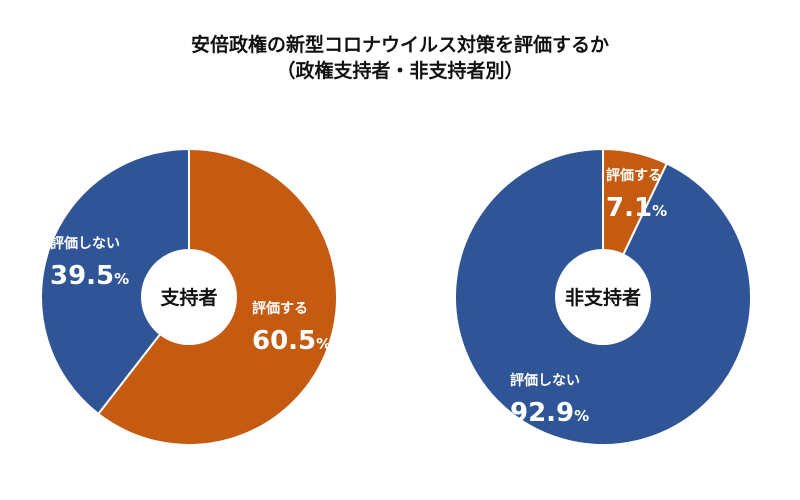  What do you see at coordinates (636, 208) in the screenshot?
I see `slice-value-label: 7.1%` at bounding box center [636, 208].